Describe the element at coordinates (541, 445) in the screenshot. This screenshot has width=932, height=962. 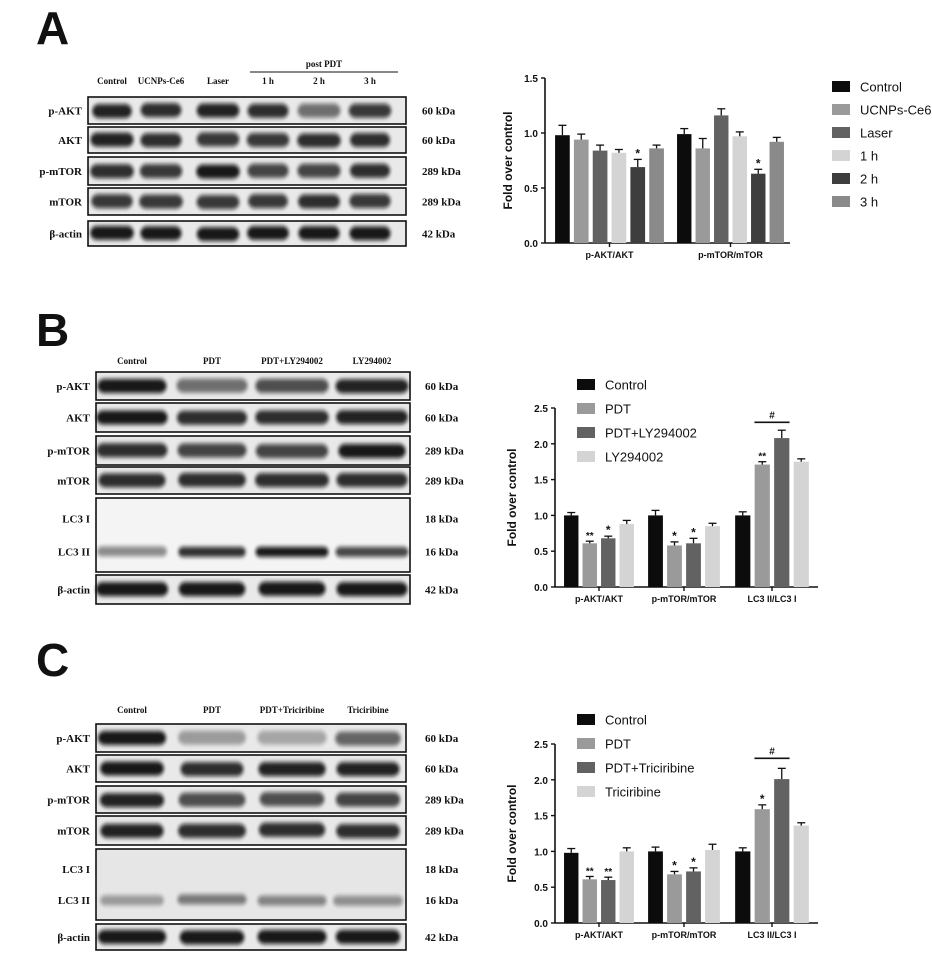
I see `y-tick-label: 2.0` at that location.